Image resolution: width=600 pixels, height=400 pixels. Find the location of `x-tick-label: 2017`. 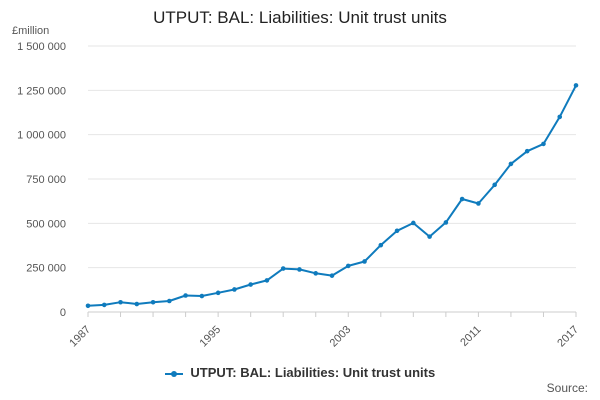

x-tick-label: 2017 is located at coordinates (568, 337).